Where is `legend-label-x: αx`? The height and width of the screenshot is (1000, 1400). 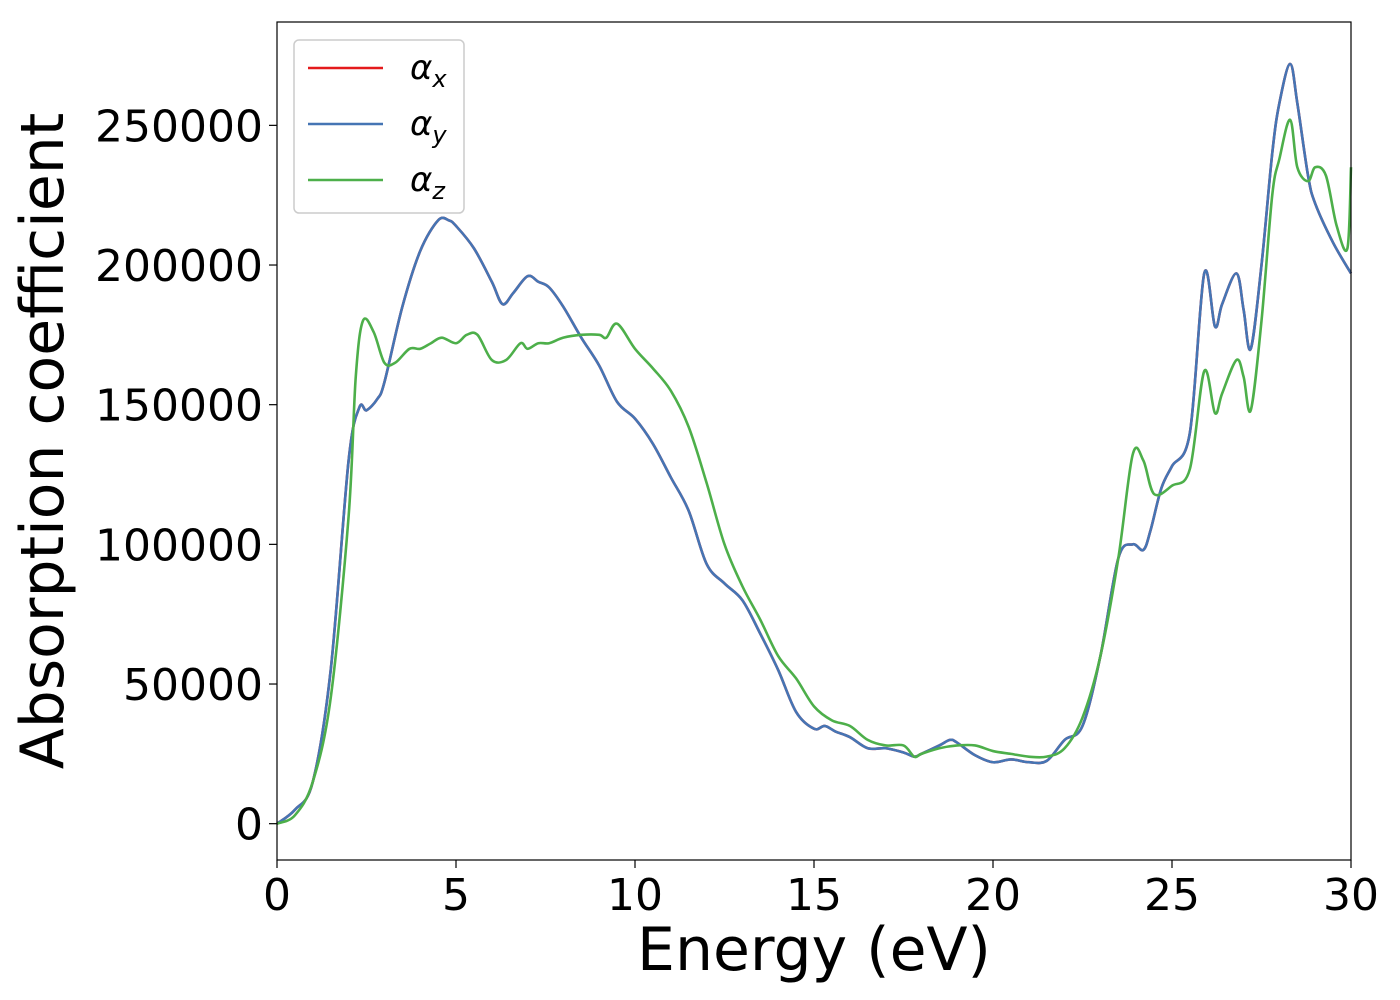 legend-label-x: αx is located at coordinates (428, 70).